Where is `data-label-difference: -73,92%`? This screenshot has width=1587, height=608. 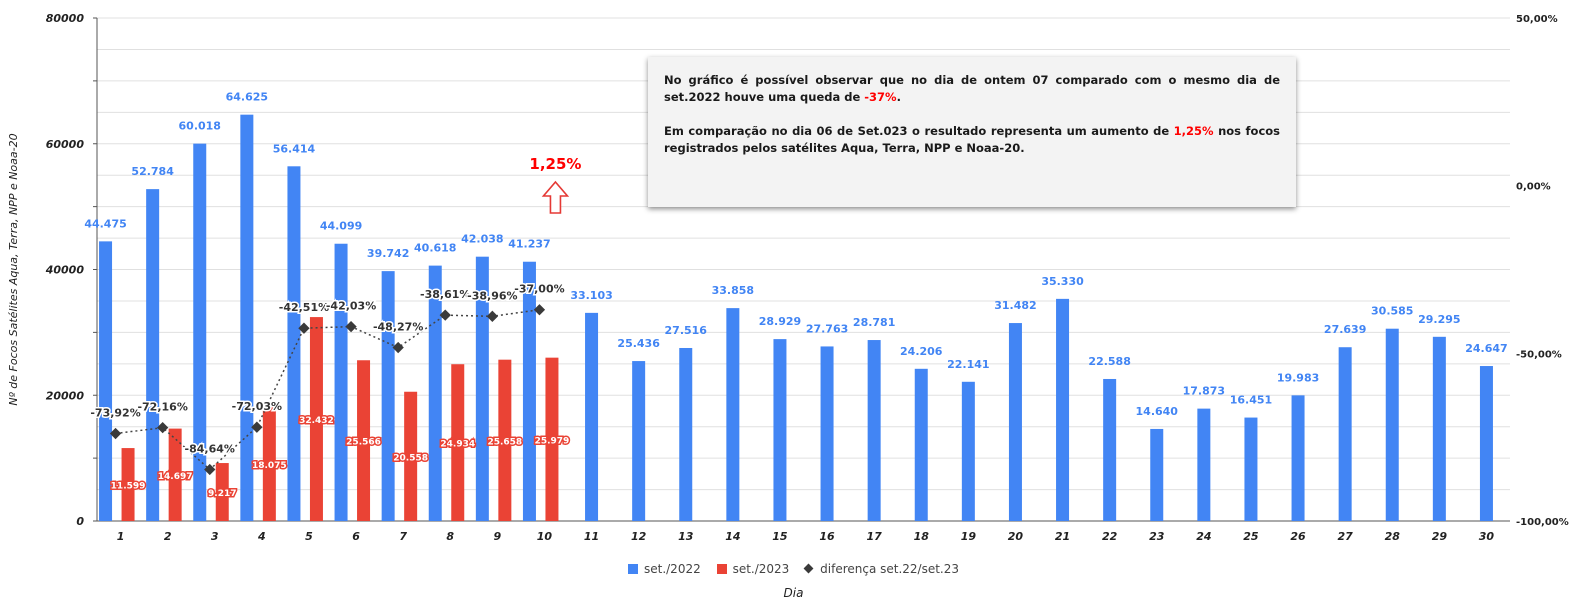 data-label-difference: -73,92% is located at coordinates (115, 413).